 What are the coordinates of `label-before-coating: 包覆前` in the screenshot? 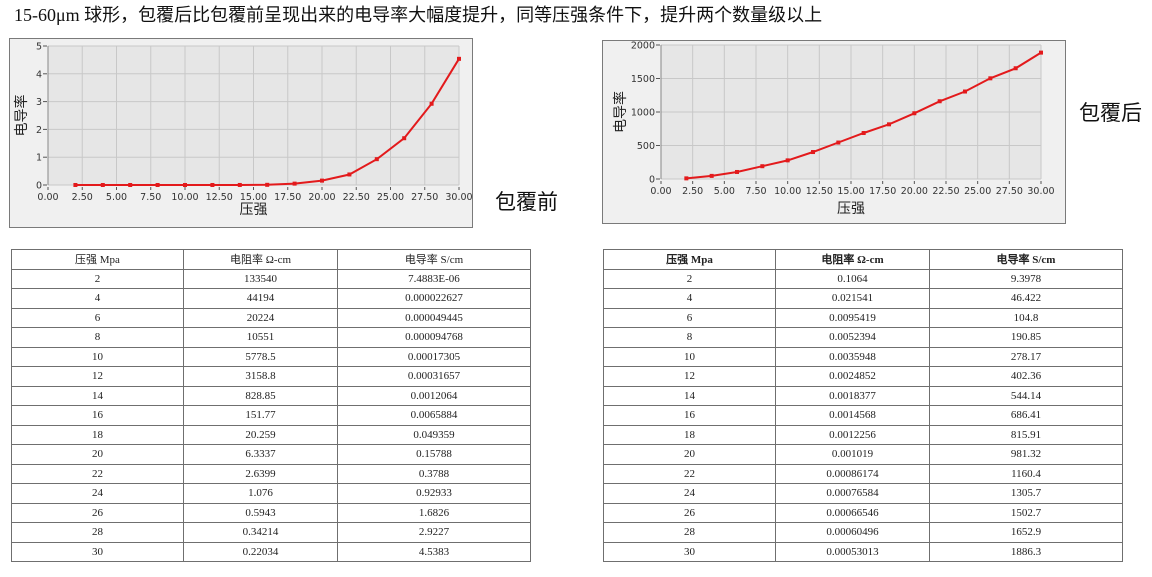 It's located at (526, 202).